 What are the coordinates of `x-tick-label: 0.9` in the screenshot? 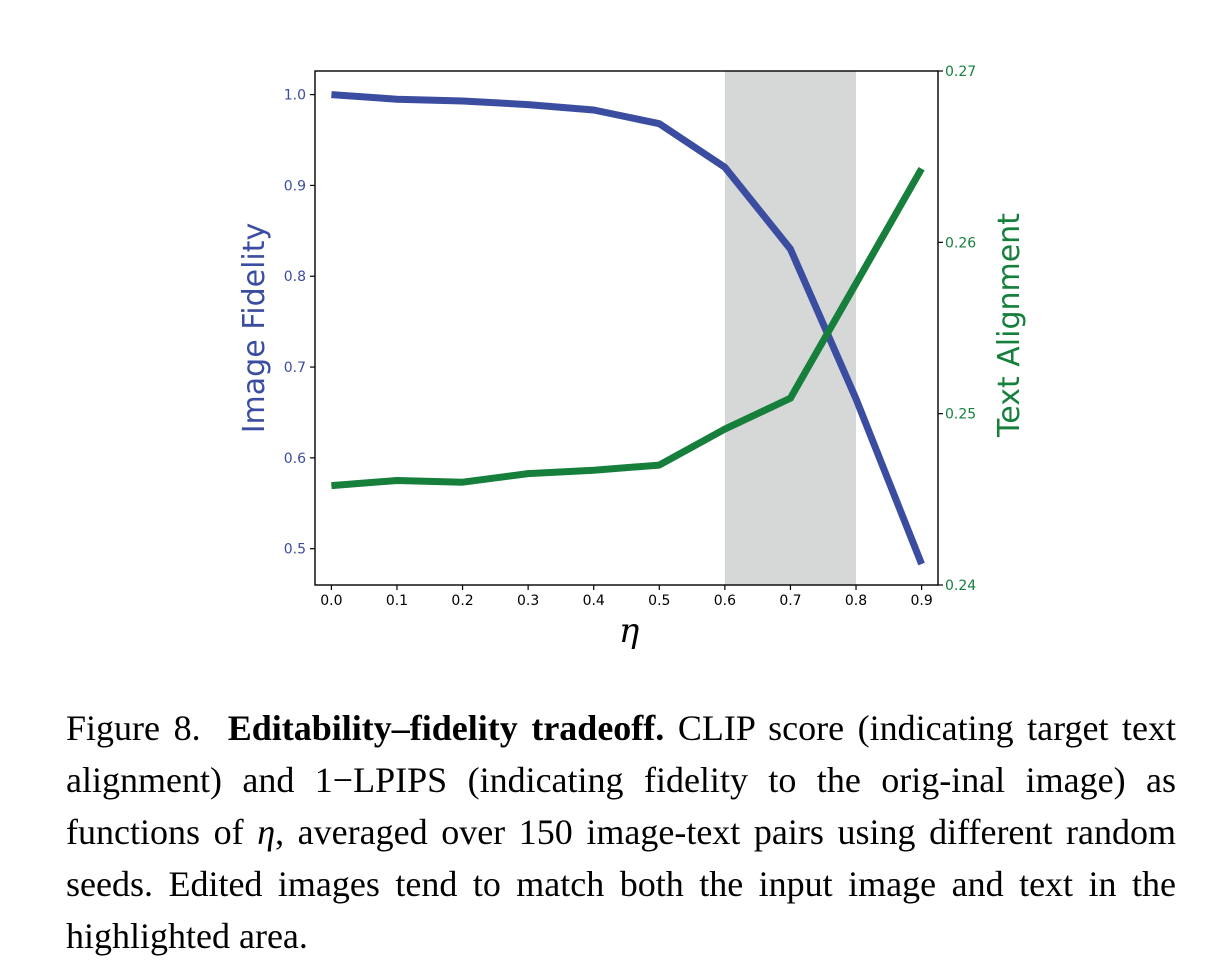 It's located at (921, 601).